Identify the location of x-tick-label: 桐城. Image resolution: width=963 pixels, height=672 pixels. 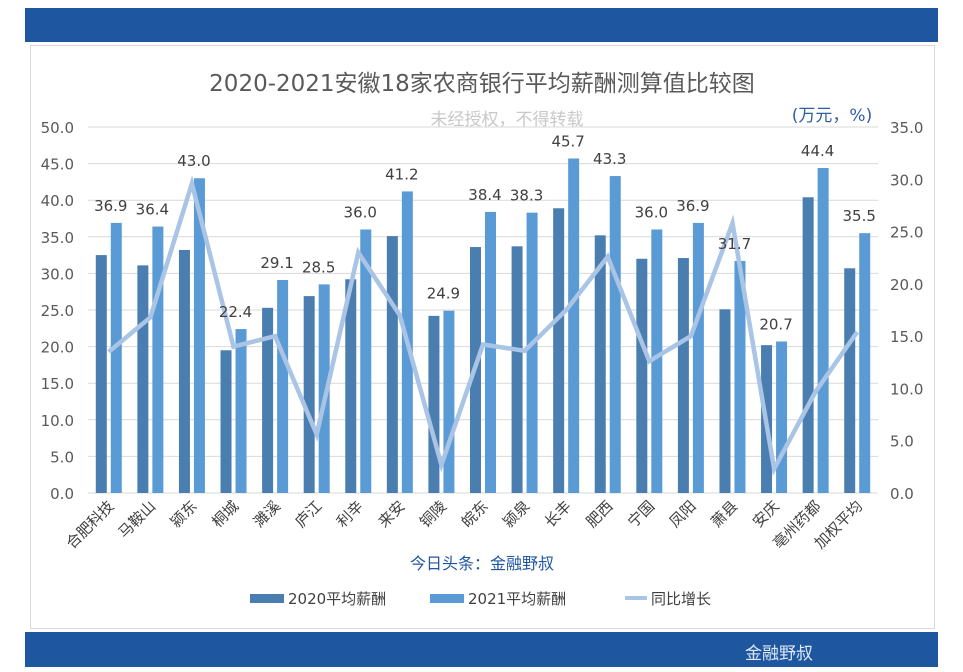
(225, 514).